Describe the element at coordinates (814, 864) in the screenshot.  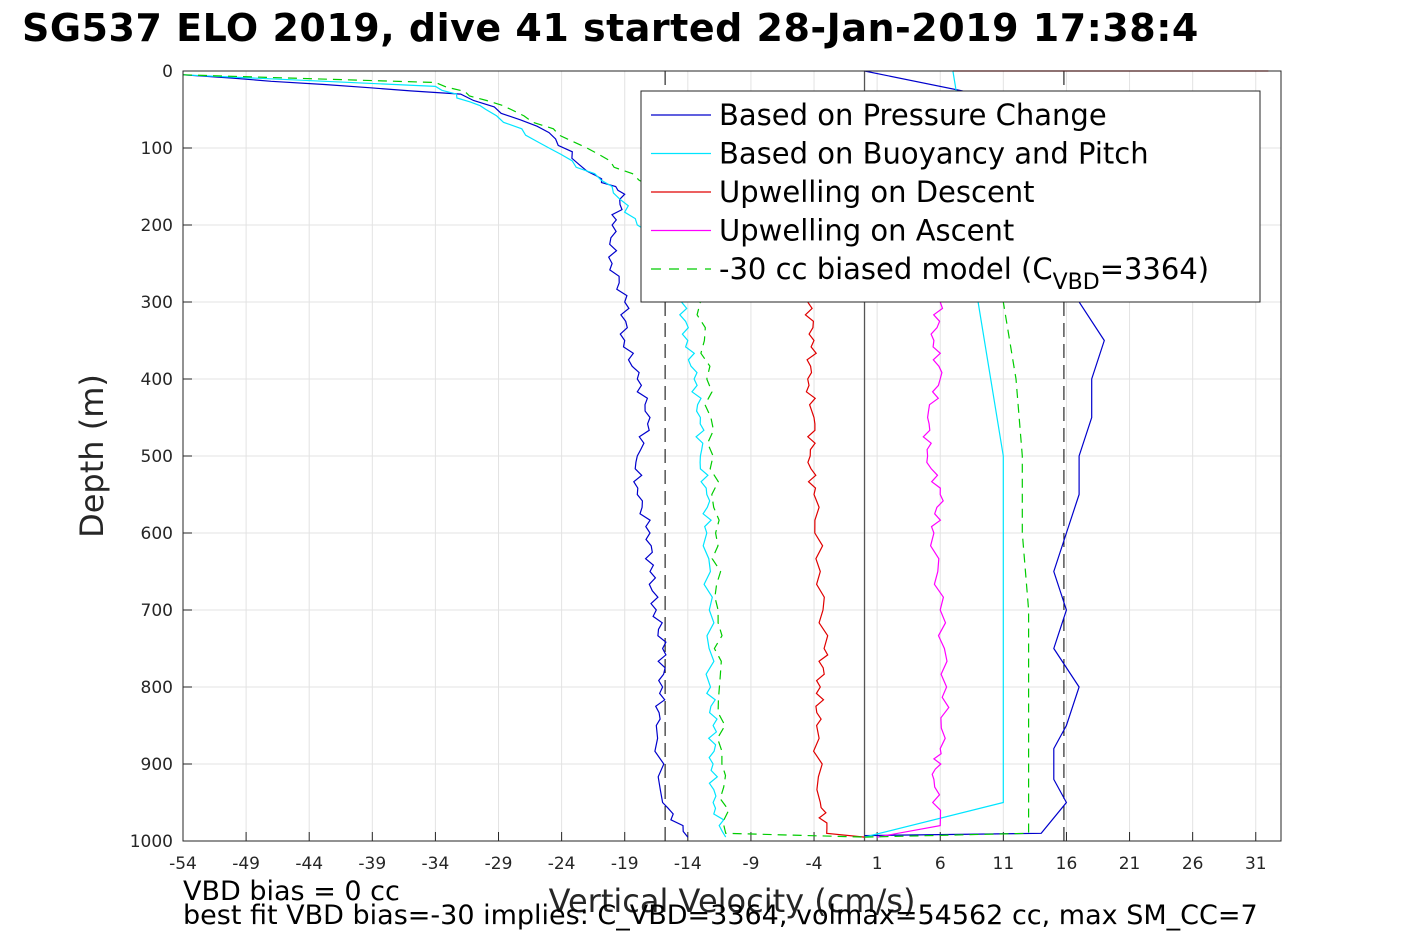
I see `x-tick-label: -4` at that location.